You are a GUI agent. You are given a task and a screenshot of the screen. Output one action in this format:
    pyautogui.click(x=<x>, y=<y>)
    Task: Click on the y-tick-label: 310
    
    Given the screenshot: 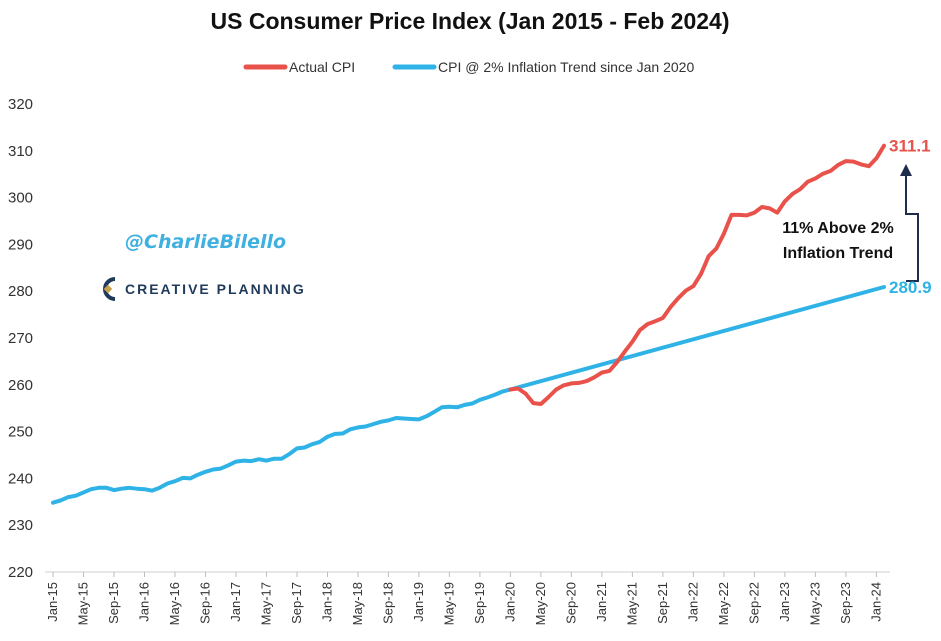 What is the action you would take?
    pyautogui.click(x=20, y=151)
    